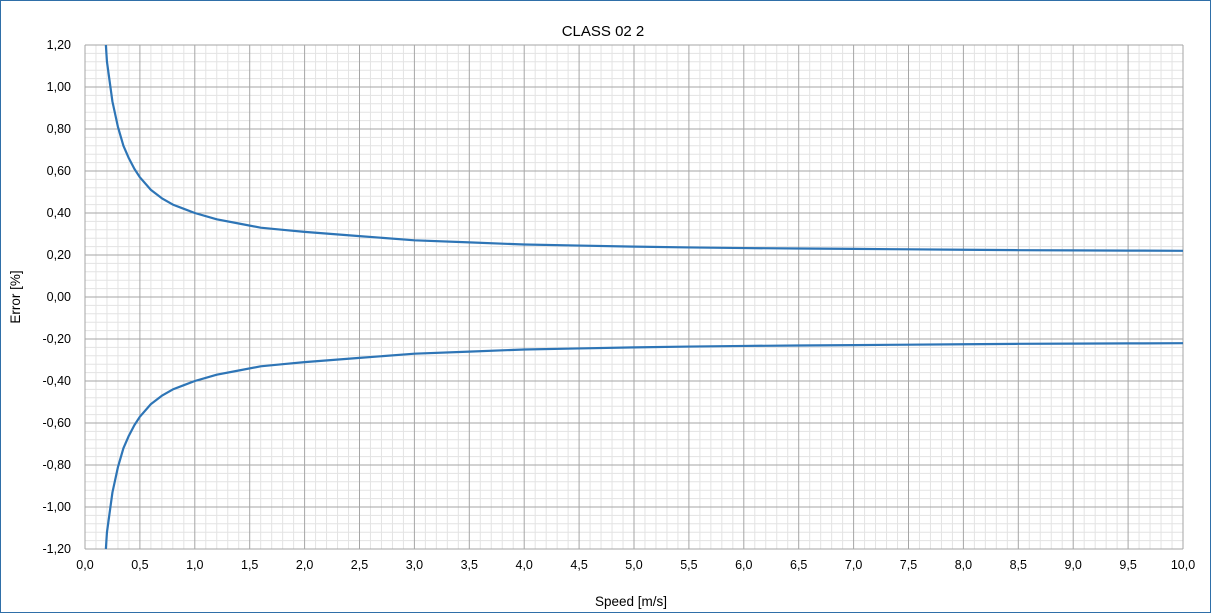 This screenshot has width=1212, height=614. Describe the element at coordinates (908, 565) in the screenshot. I see `x-tick-label: 7,5` at that location.